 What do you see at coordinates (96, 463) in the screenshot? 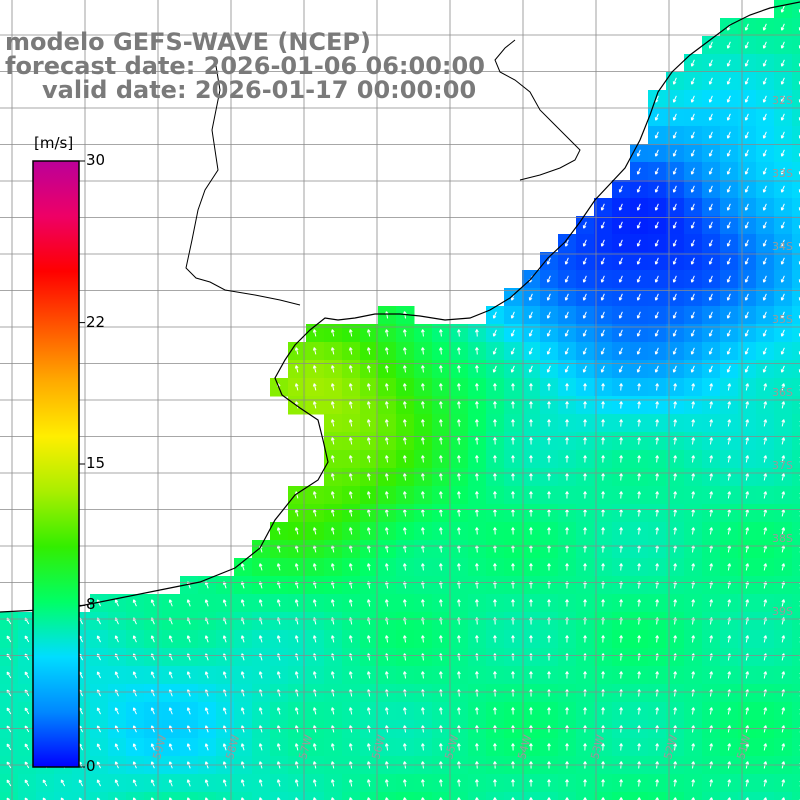
I see `colorbar-tick-label: 15` at bounding box center [96, 463].